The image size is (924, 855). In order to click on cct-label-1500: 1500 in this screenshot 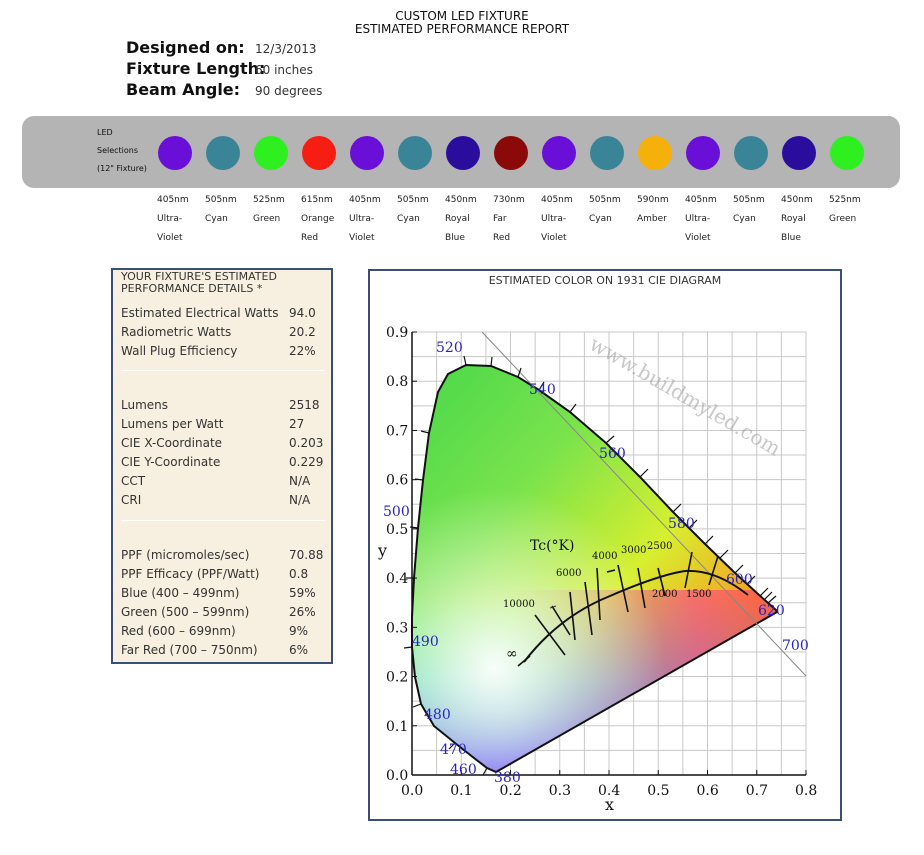, I will do `click(698, 594)`.